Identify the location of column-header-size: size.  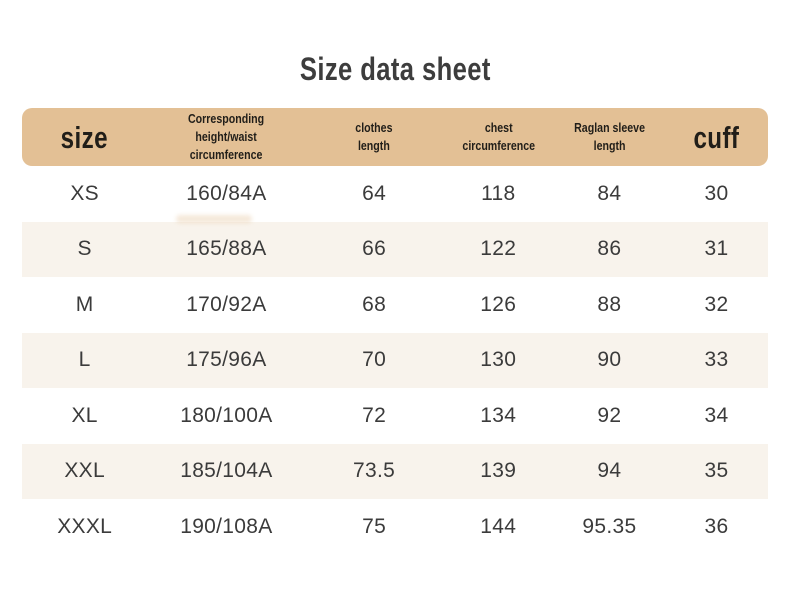
(84, 137).